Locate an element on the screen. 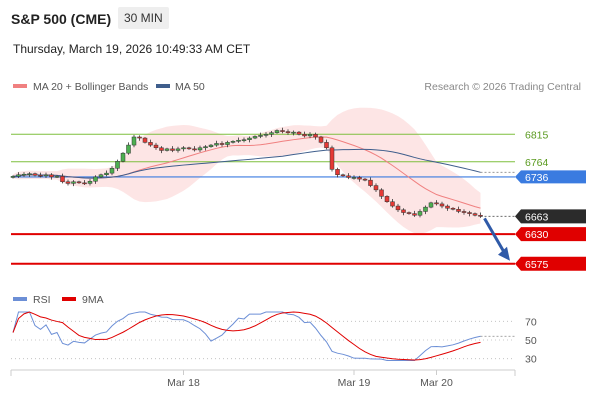  level-label-6764: 6764 is located at coordinates (537, 163).